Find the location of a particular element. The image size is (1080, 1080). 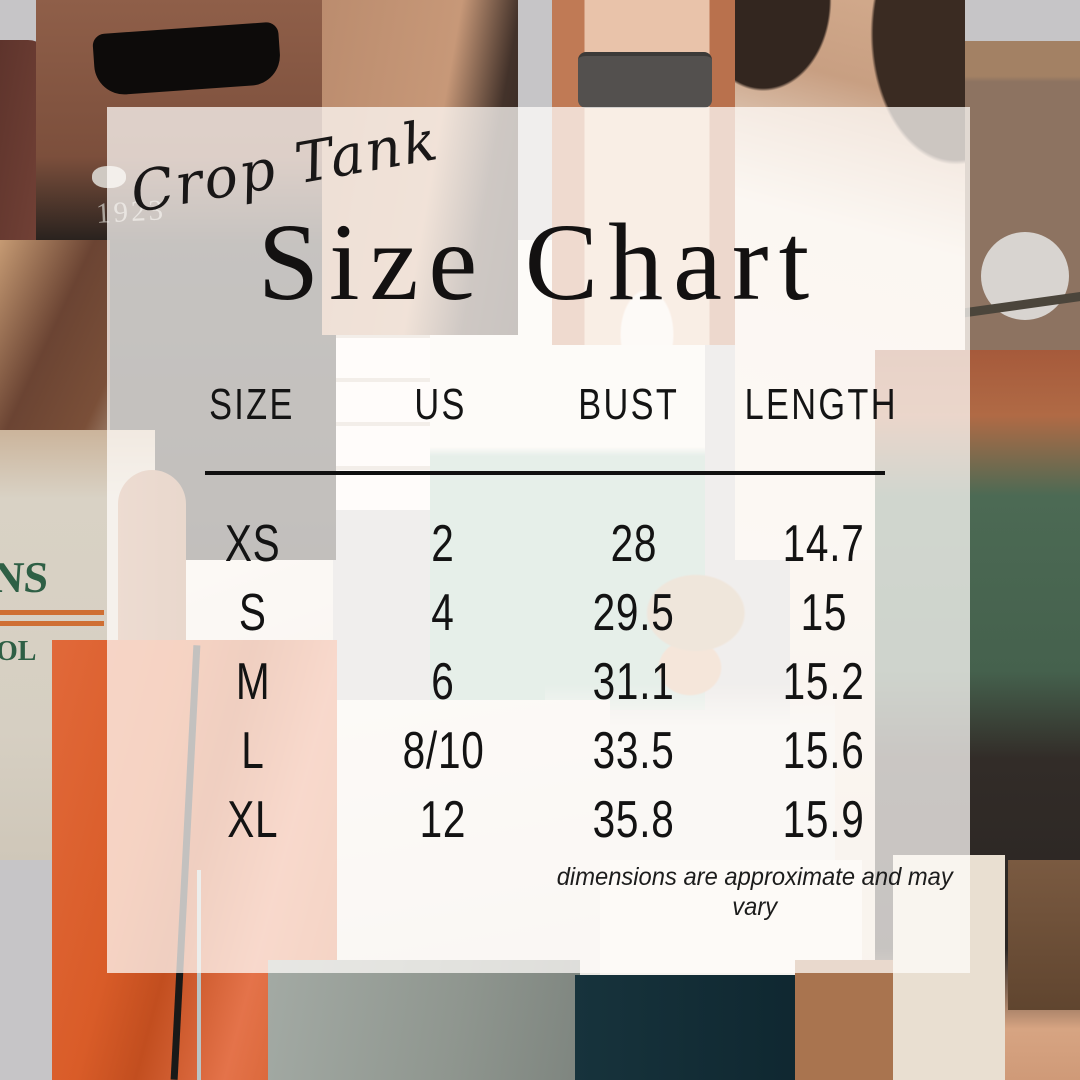

table-header-size: SIZE is located at coordinates (252, 404).